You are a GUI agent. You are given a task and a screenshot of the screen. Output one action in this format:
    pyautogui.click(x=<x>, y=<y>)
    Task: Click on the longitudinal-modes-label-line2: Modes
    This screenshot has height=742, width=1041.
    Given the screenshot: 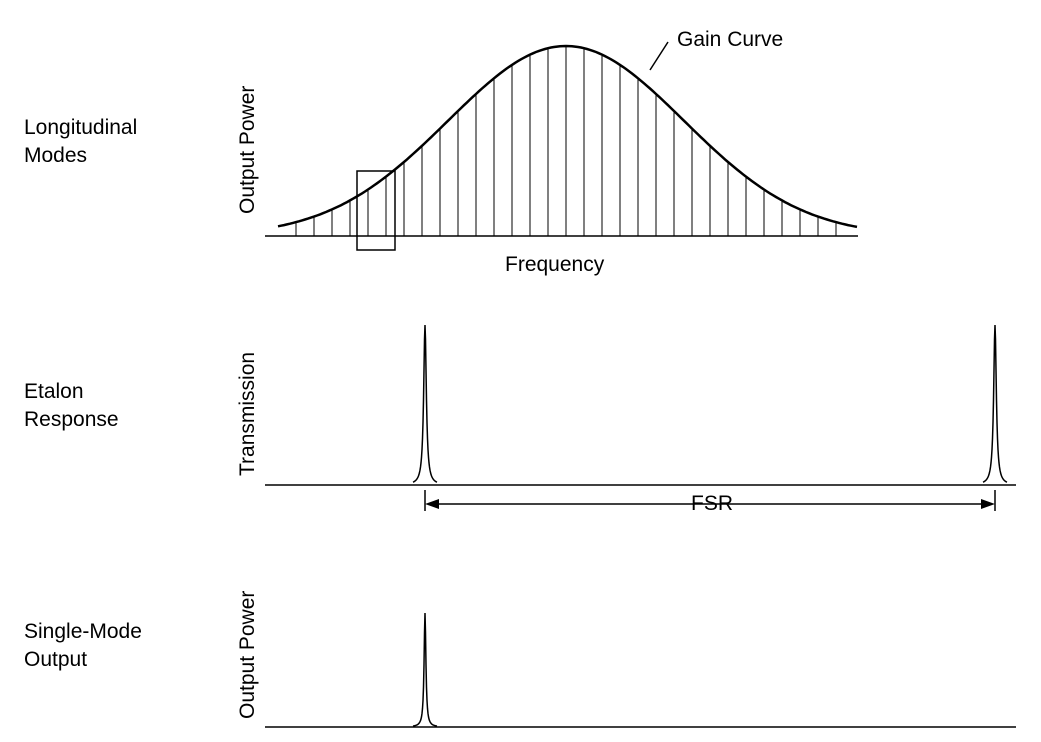 What is the action you would take?
    pyautogui.click(x=56, y=155)
    